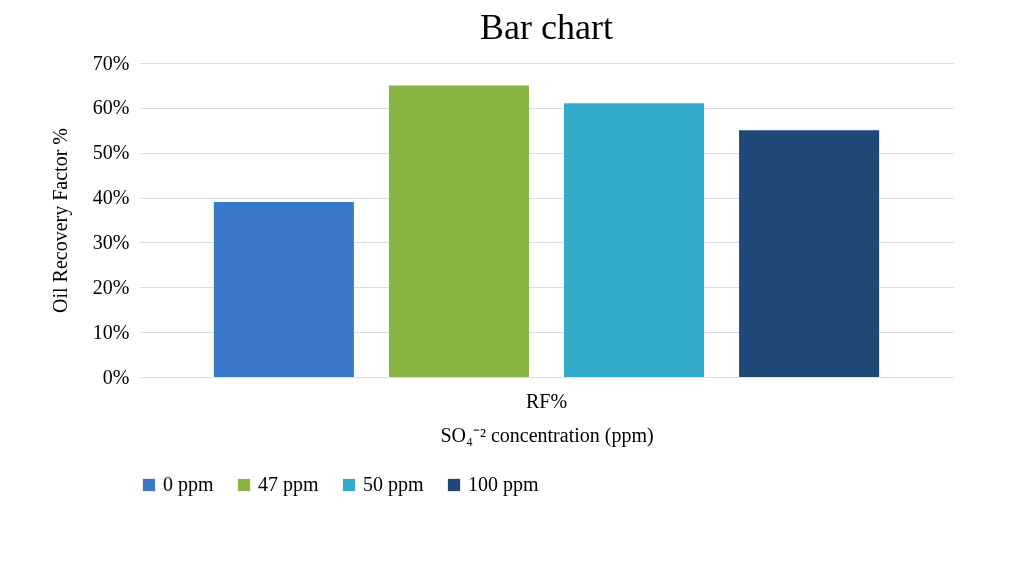 This screenshot has height=568, width=1032. I want to click on y-tick-label: 70%, so click(111, 62).